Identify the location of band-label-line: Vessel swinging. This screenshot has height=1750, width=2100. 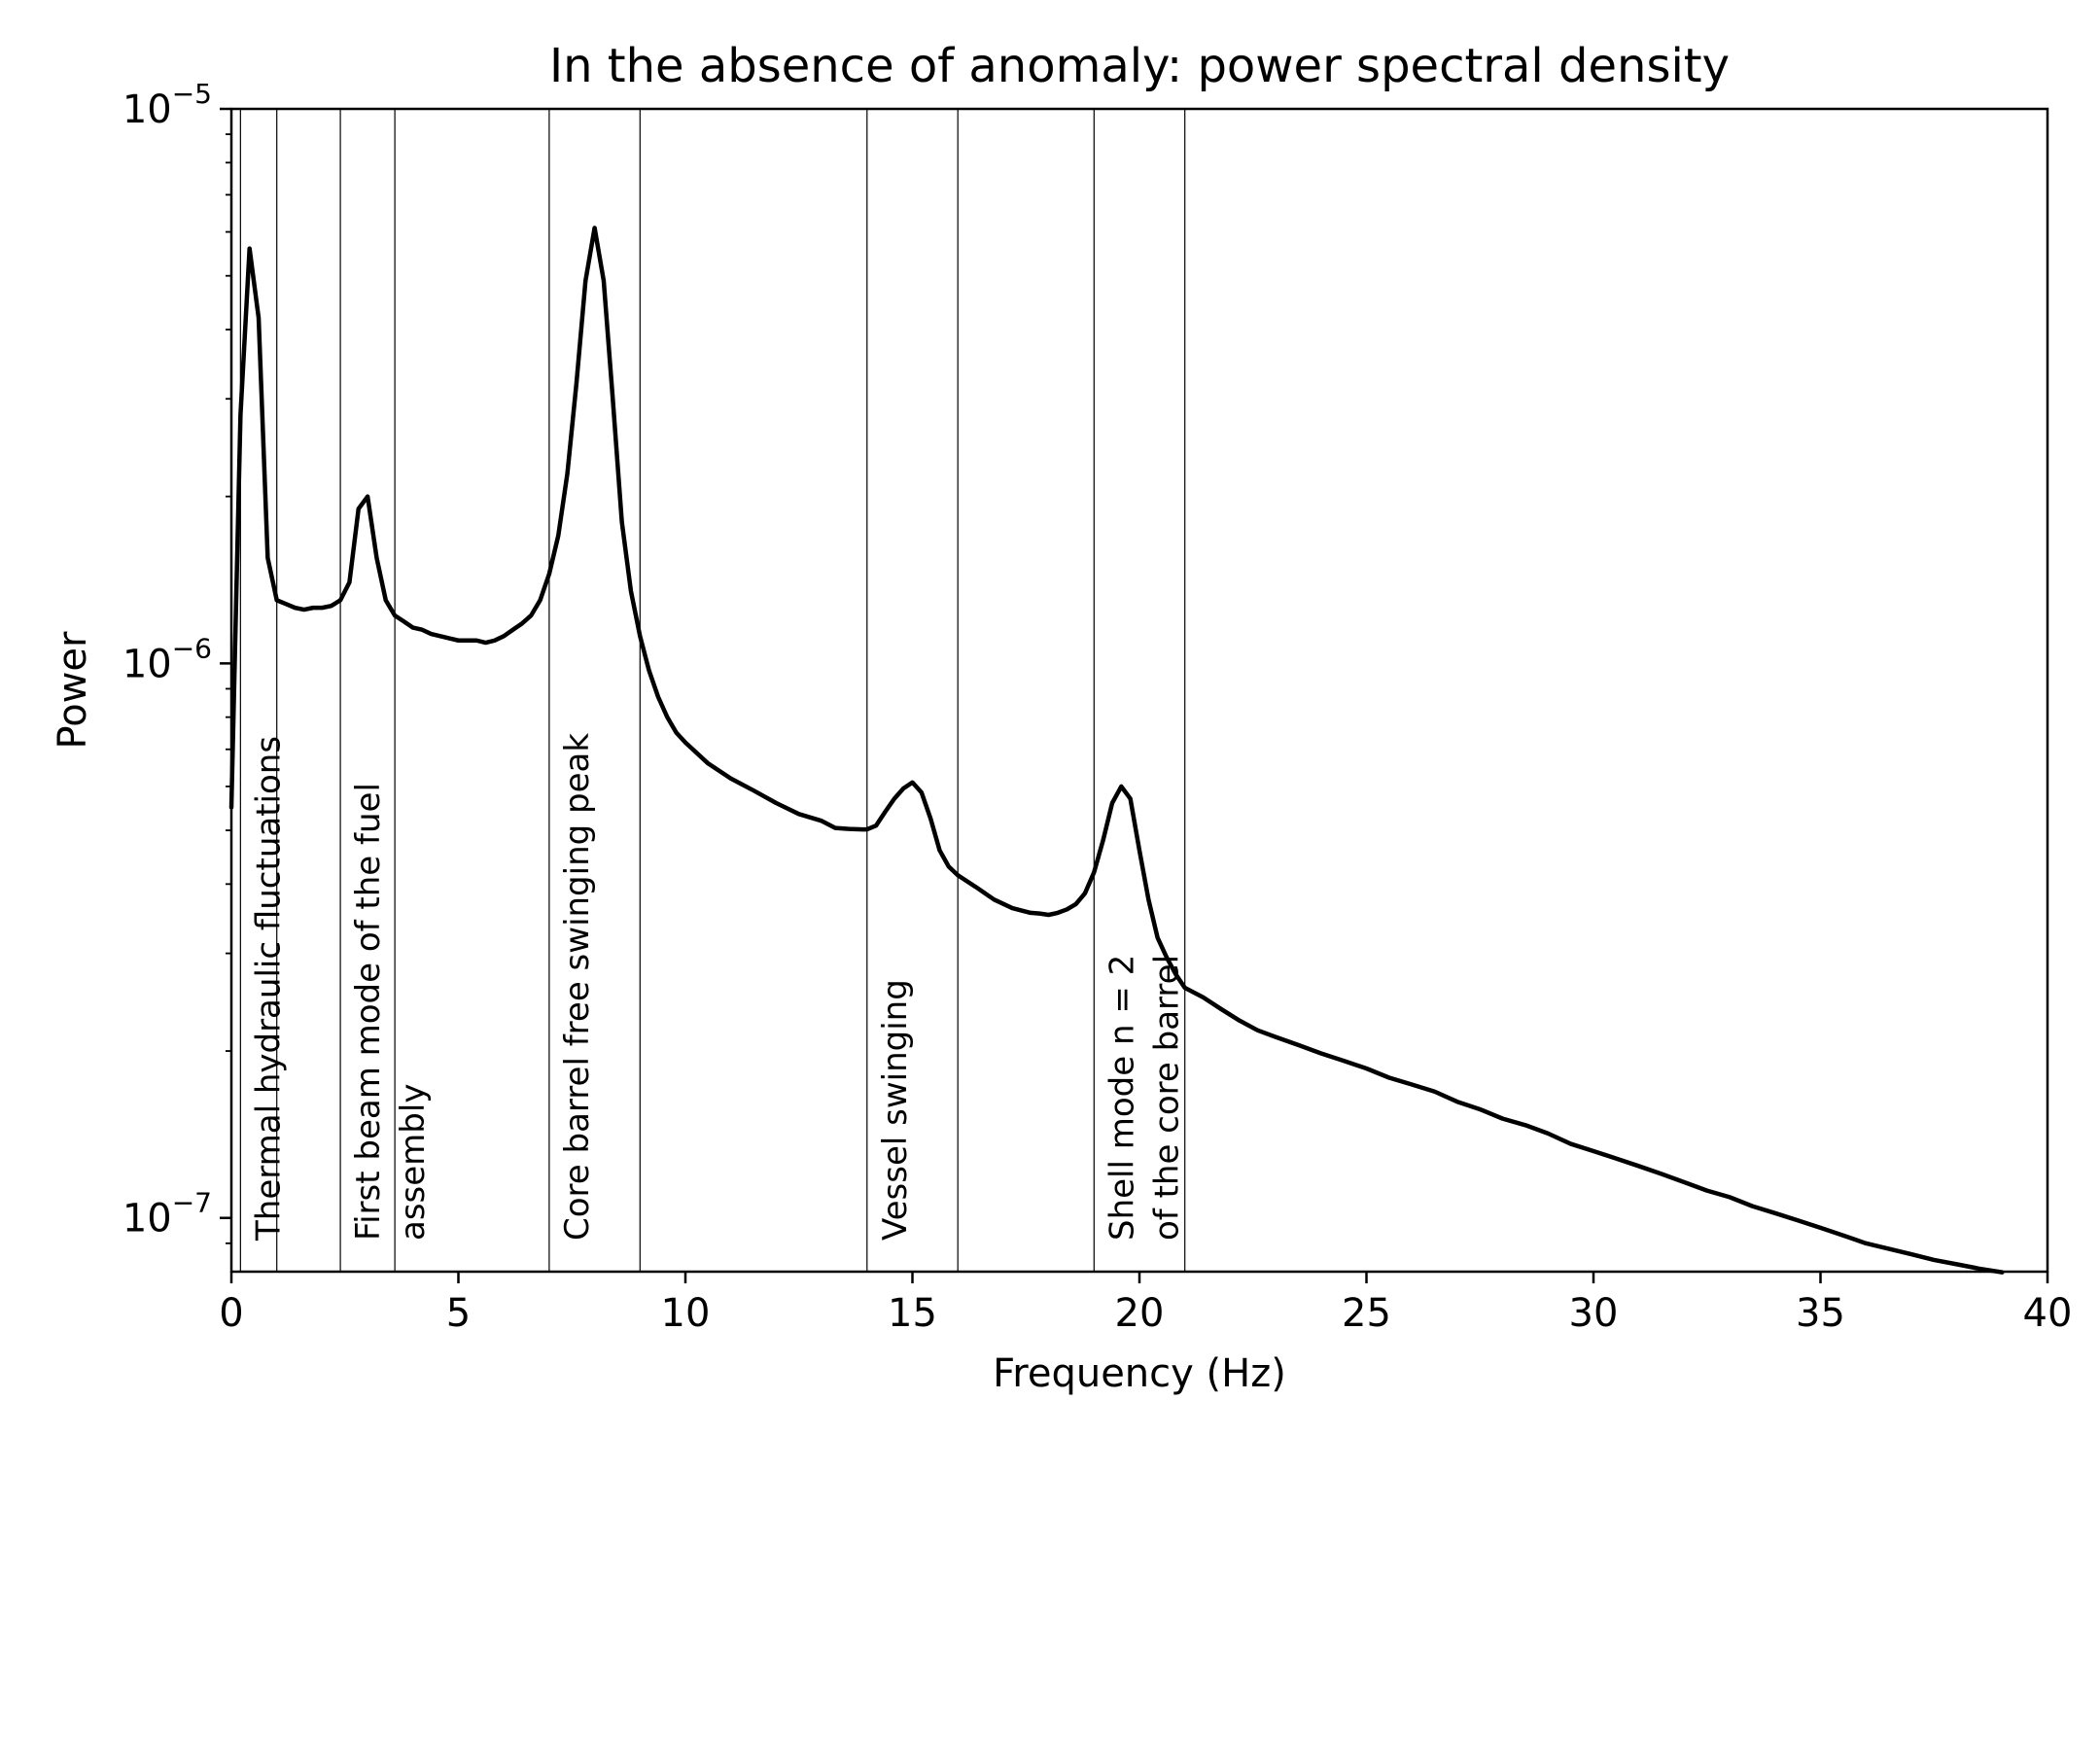
(895, 1110).